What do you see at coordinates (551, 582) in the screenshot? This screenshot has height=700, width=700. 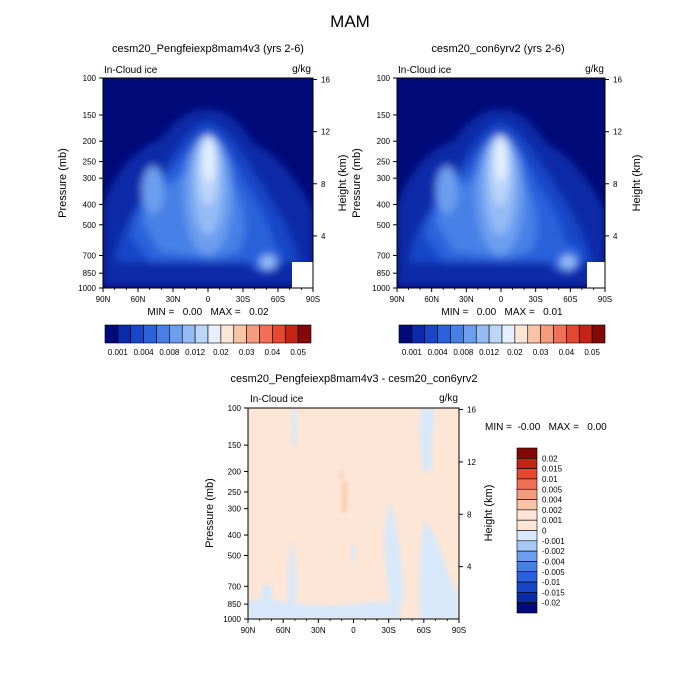 I see `colorbar-label: -0.01` at bounding box center [551, 582].